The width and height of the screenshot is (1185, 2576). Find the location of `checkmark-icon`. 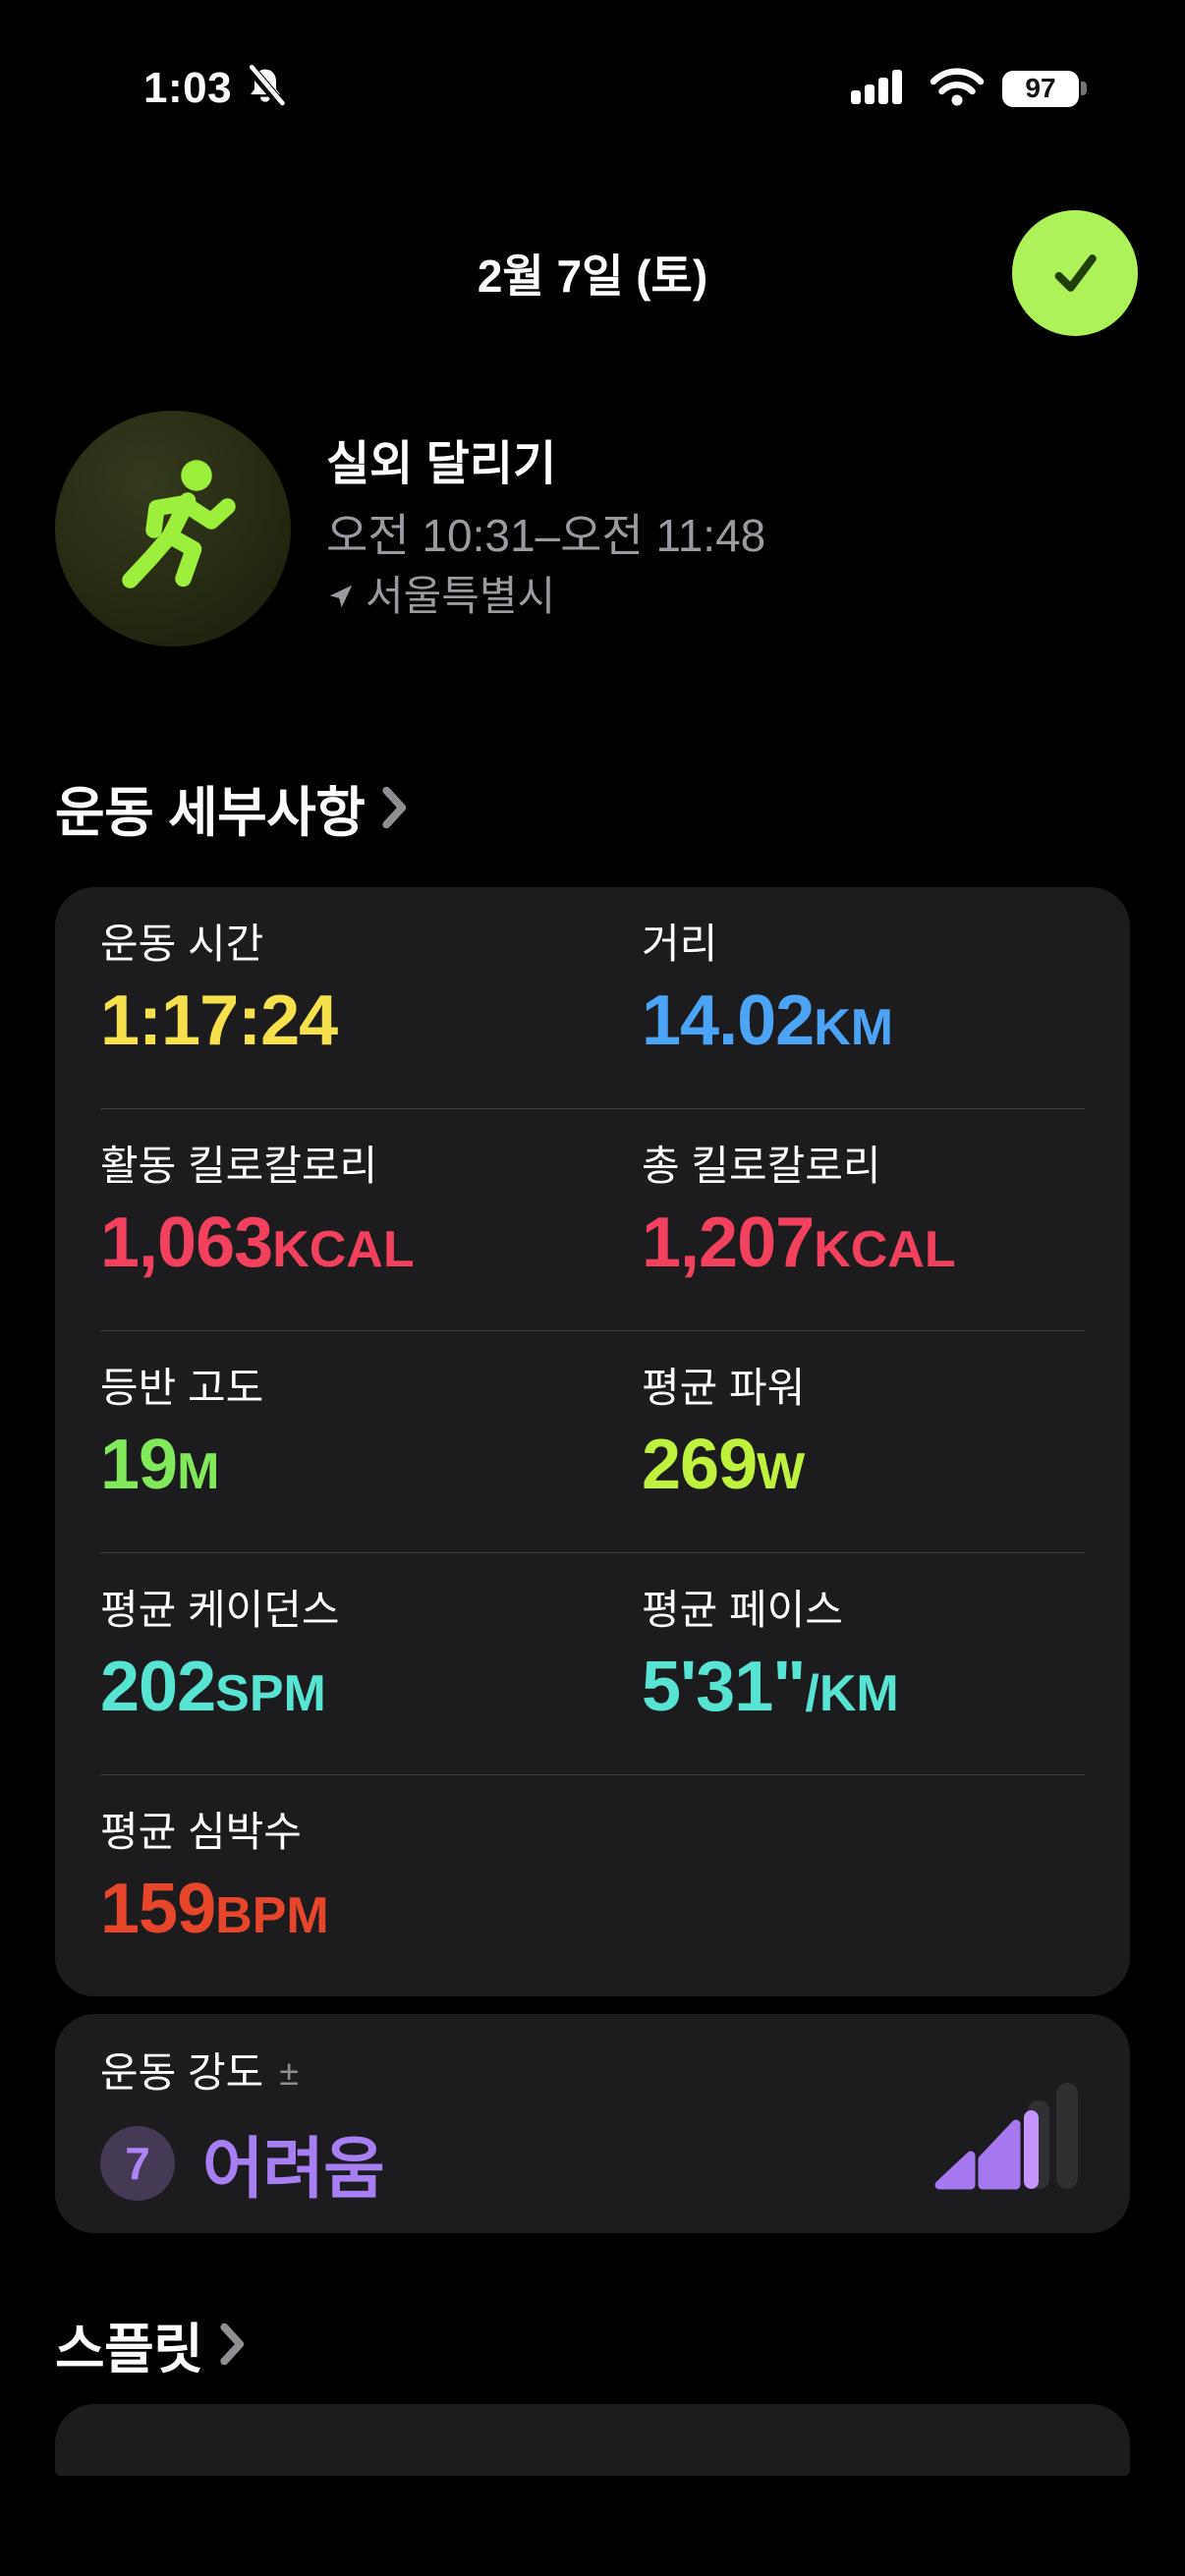

checkmark-icon is located at coordinates (1076, 273).